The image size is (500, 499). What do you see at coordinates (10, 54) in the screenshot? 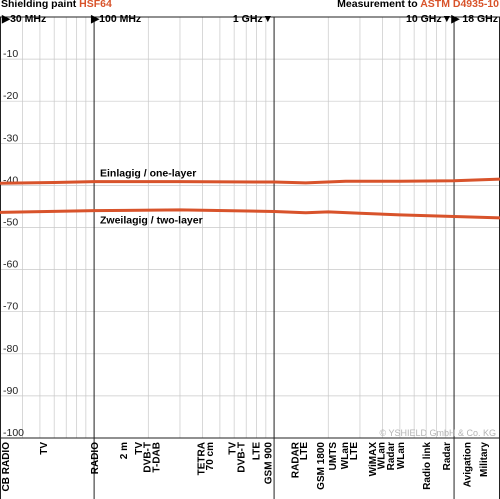
I see `y-tick-label: -10` at bounding box center [10, 54].